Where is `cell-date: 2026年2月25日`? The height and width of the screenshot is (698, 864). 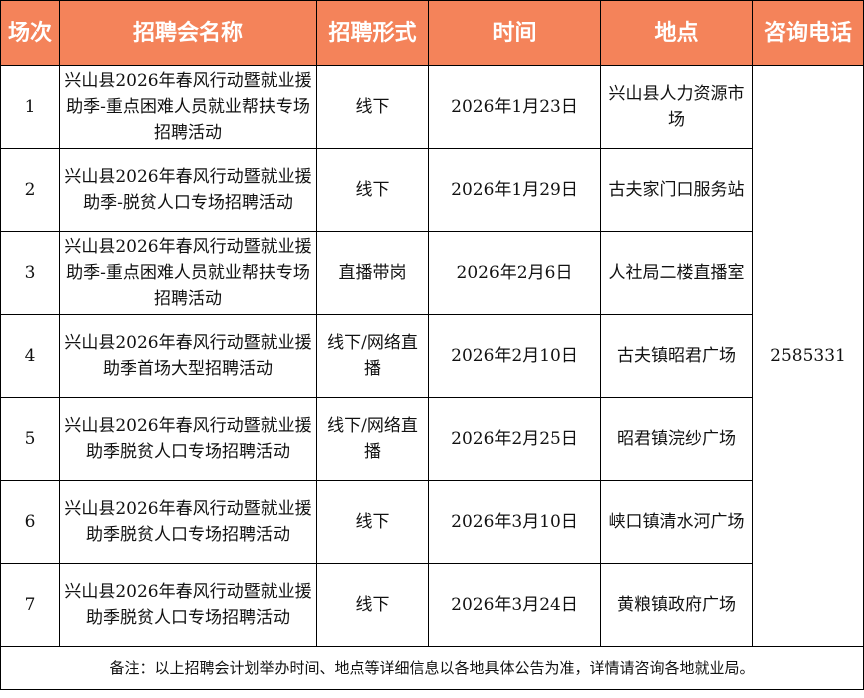 cell-date: 2026年2月25日 is located at coordinates (514, 439).